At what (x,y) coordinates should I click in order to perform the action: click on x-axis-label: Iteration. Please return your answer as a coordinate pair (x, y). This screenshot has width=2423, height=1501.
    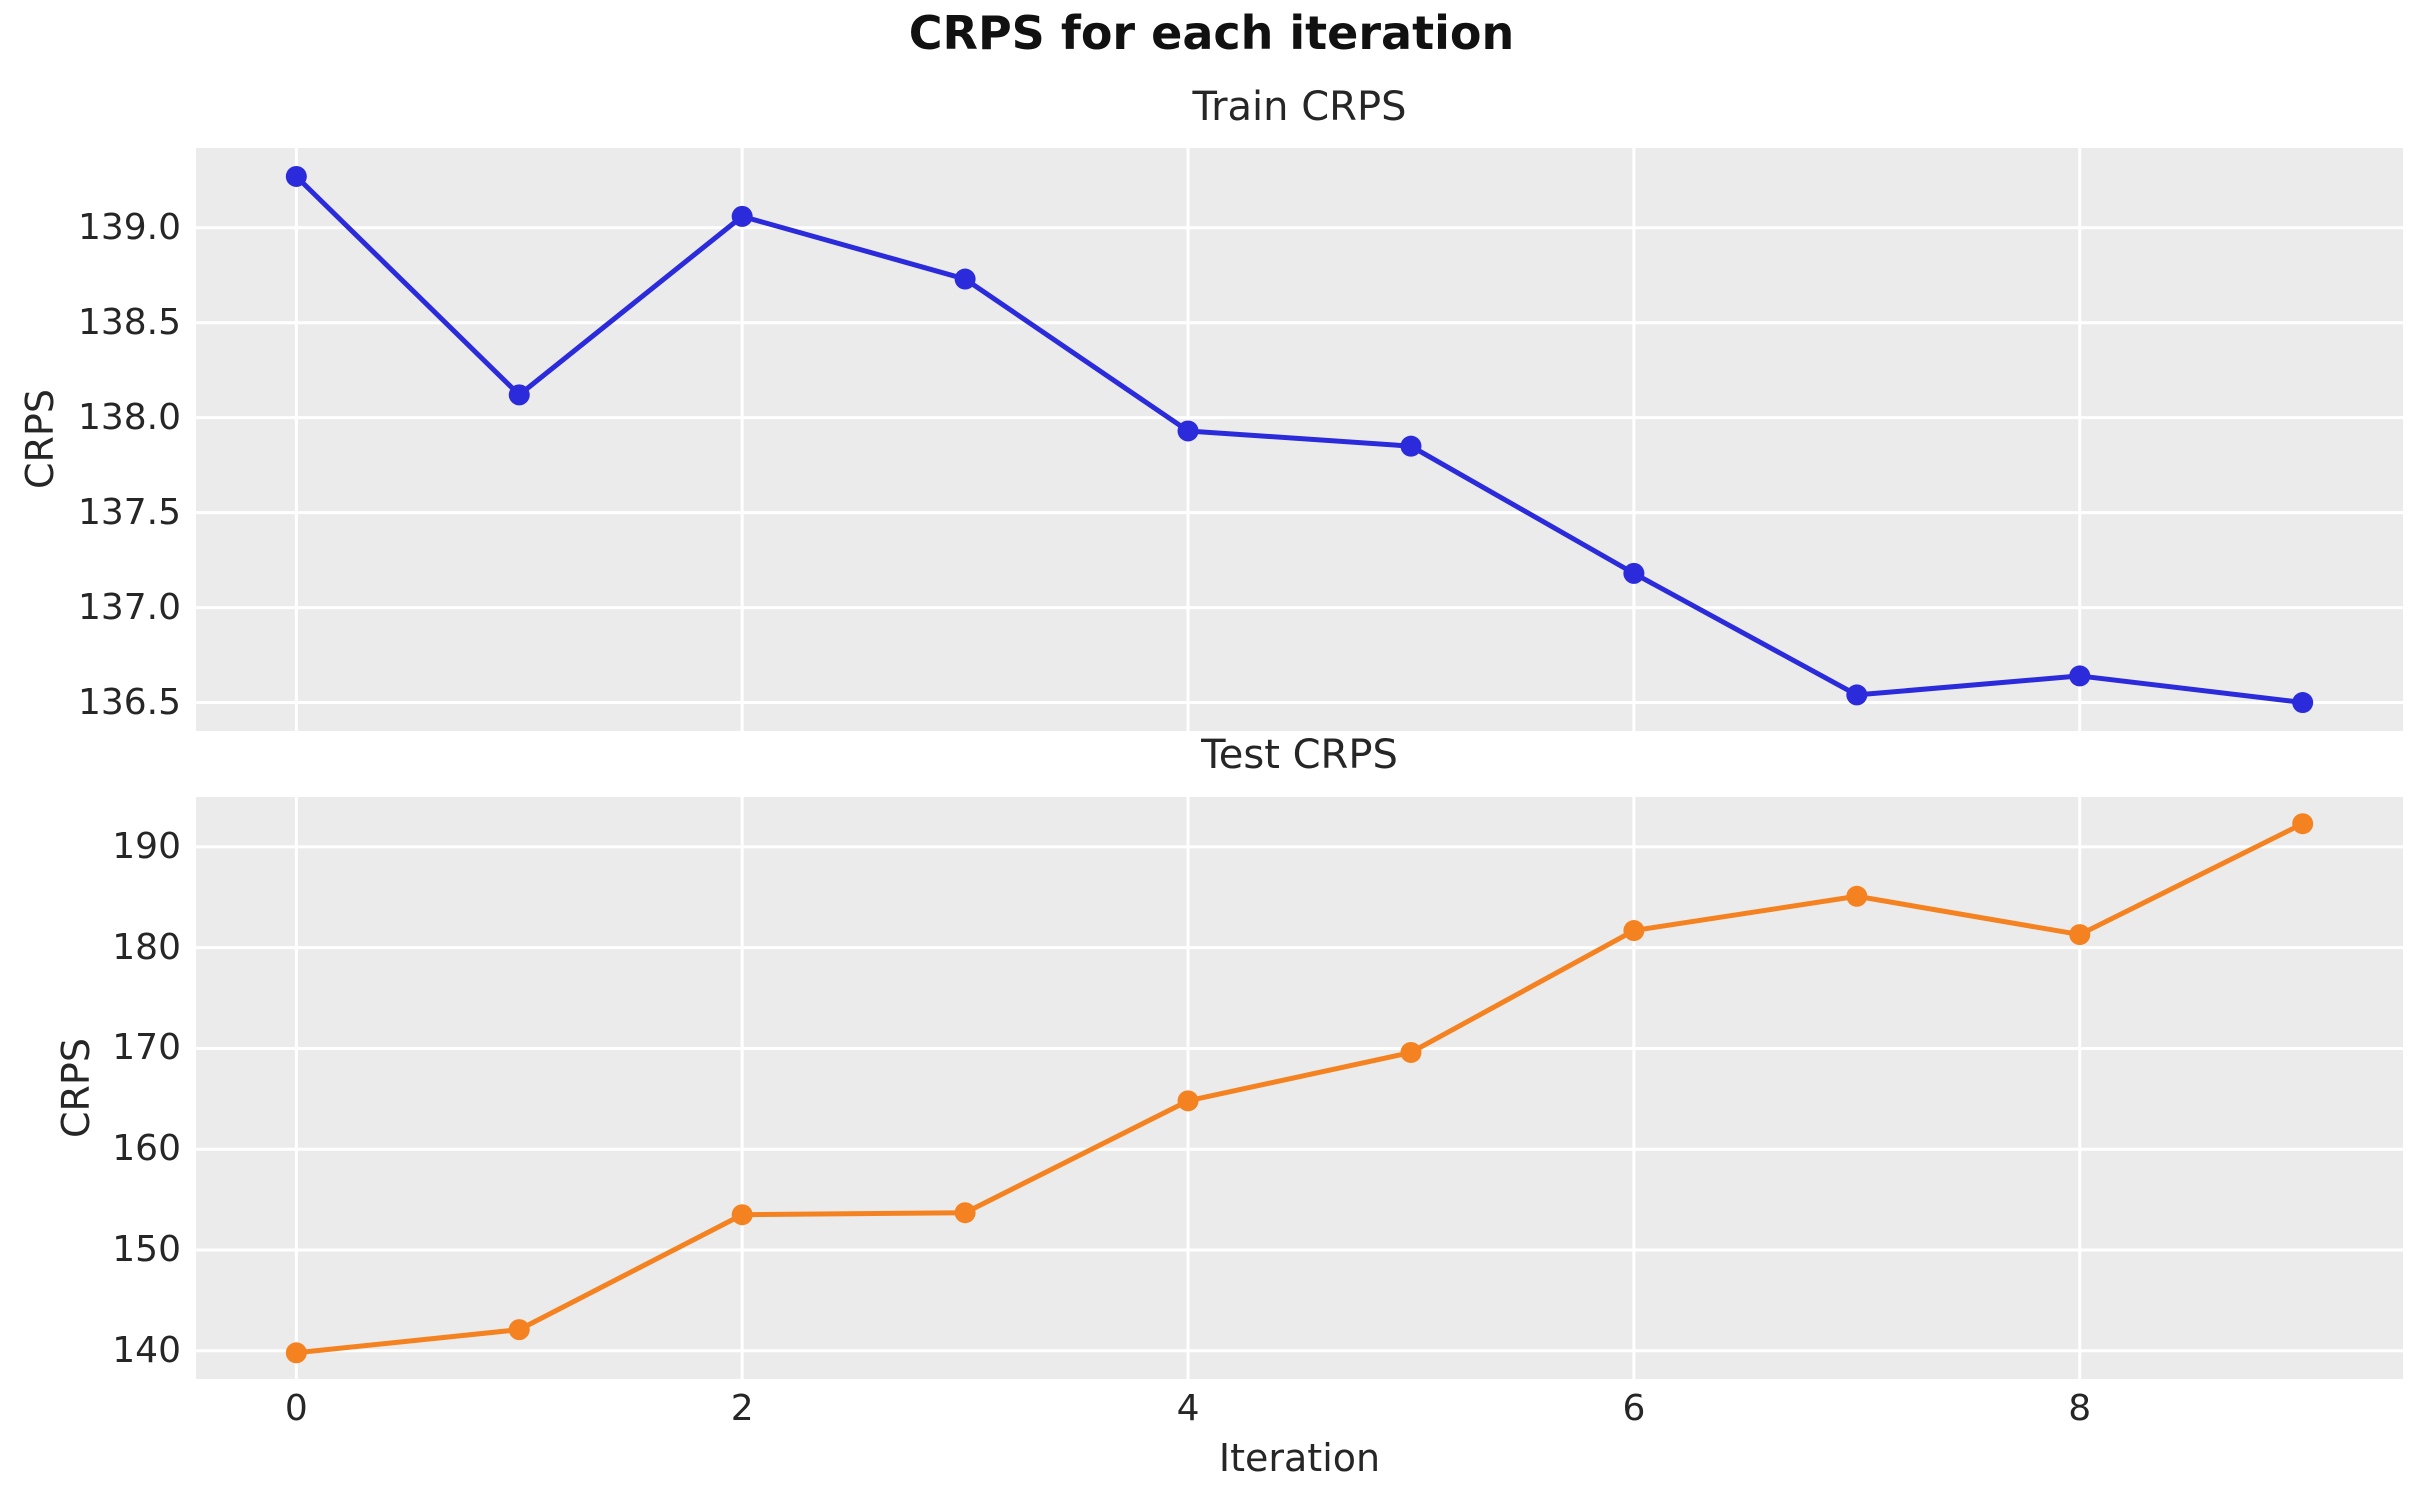
    Looking at the image, I should click on (1299, 1458).